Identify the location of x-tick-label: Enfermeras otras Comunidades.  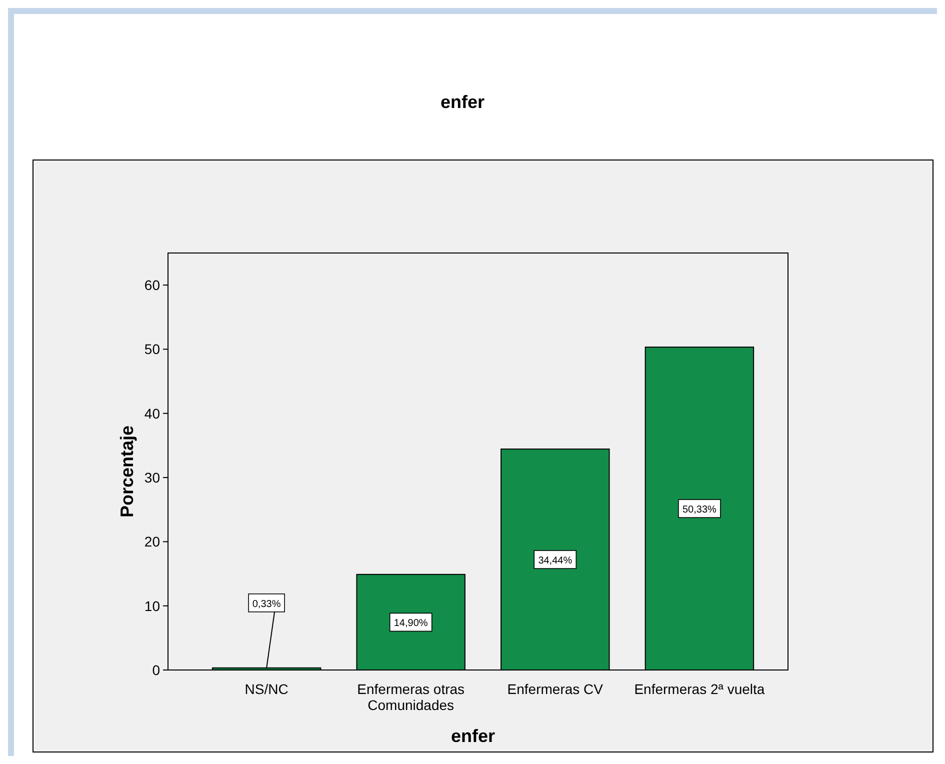
(411, 697).